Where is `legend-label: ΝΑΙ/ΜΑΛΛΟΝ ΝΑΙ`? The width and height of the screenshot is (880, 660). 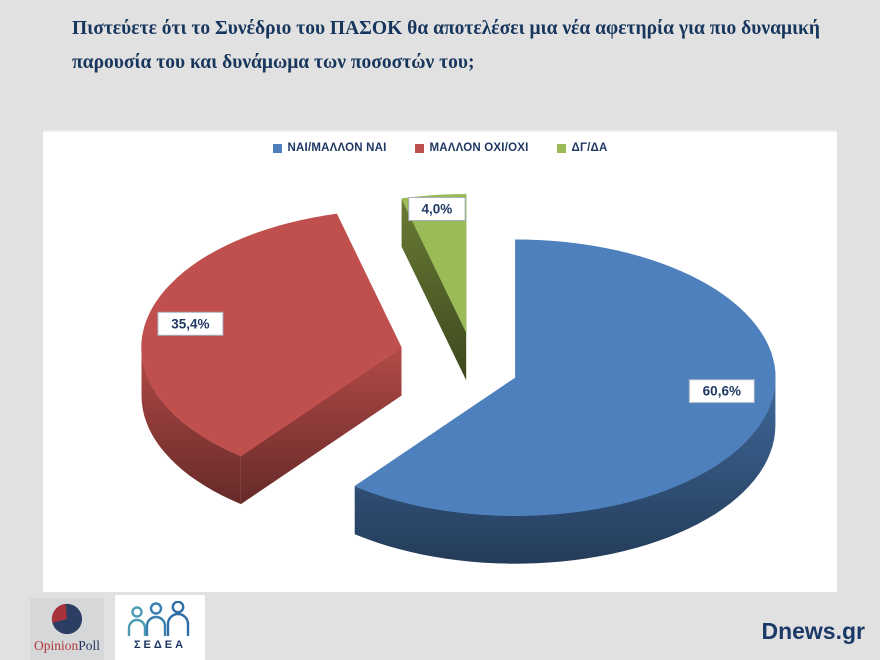
legend-label: ΝΑΙ/ΜΑΛΛΟΝ ΝΑΙ is located at coordinates (337, 148).